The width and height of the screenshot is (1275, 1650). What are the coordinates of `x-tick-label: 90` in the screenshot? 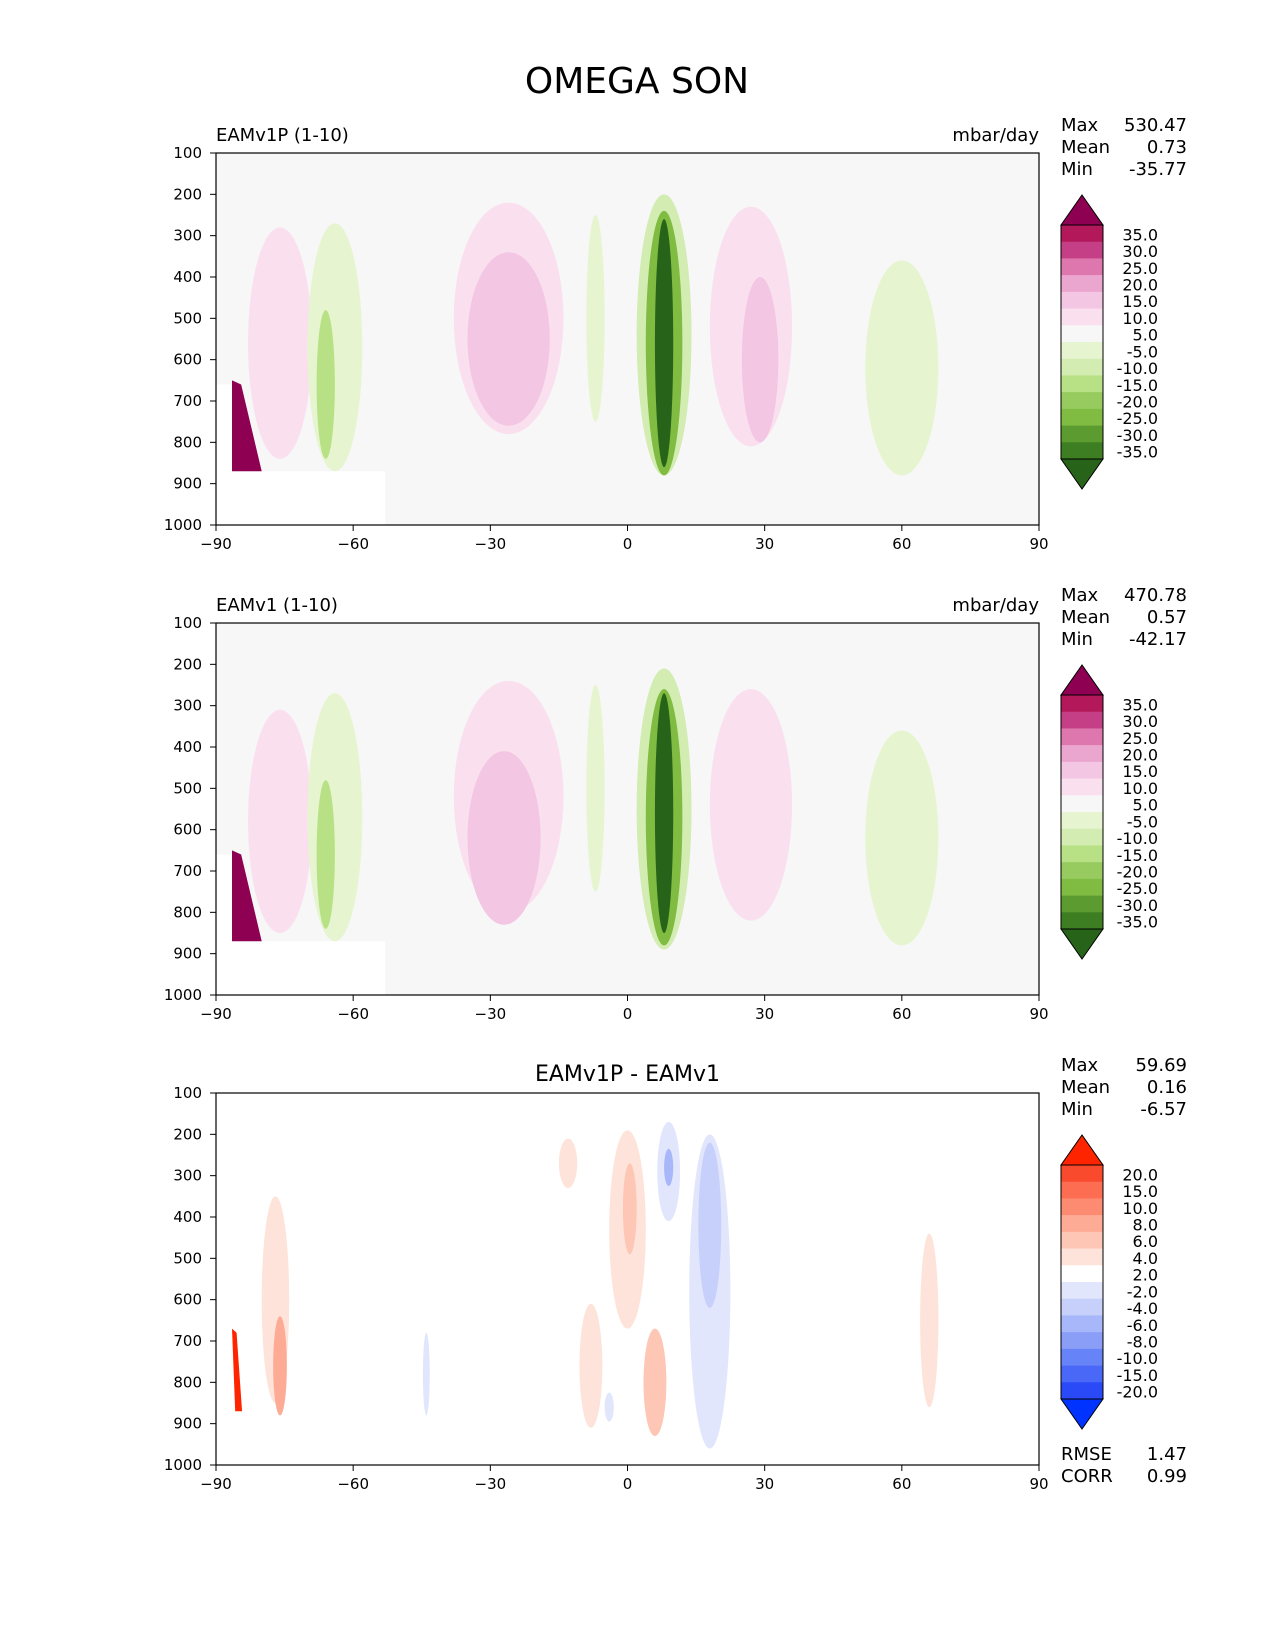 It's located at (1038, 1484).